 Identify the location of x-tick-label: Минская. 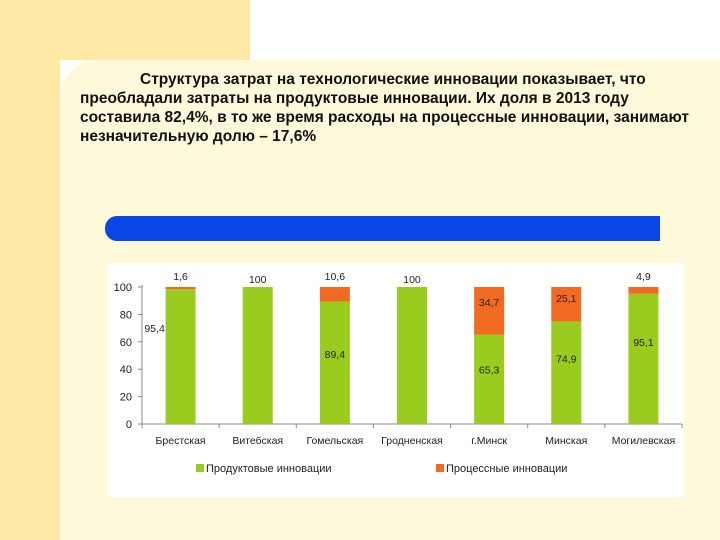
(566, 441).